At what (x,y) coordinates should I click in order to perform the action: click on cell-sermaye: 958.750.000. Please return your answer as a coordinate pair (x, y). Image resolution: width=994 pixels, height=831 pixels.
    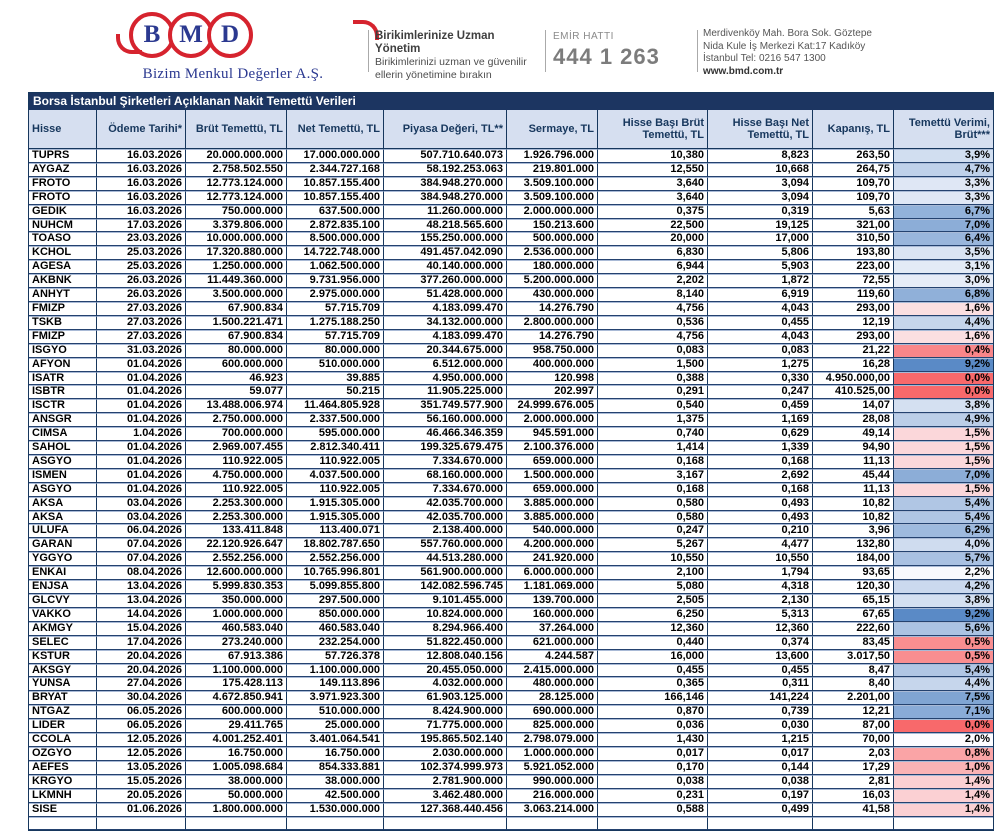
    Looking at the image, I should click on (552, 350).